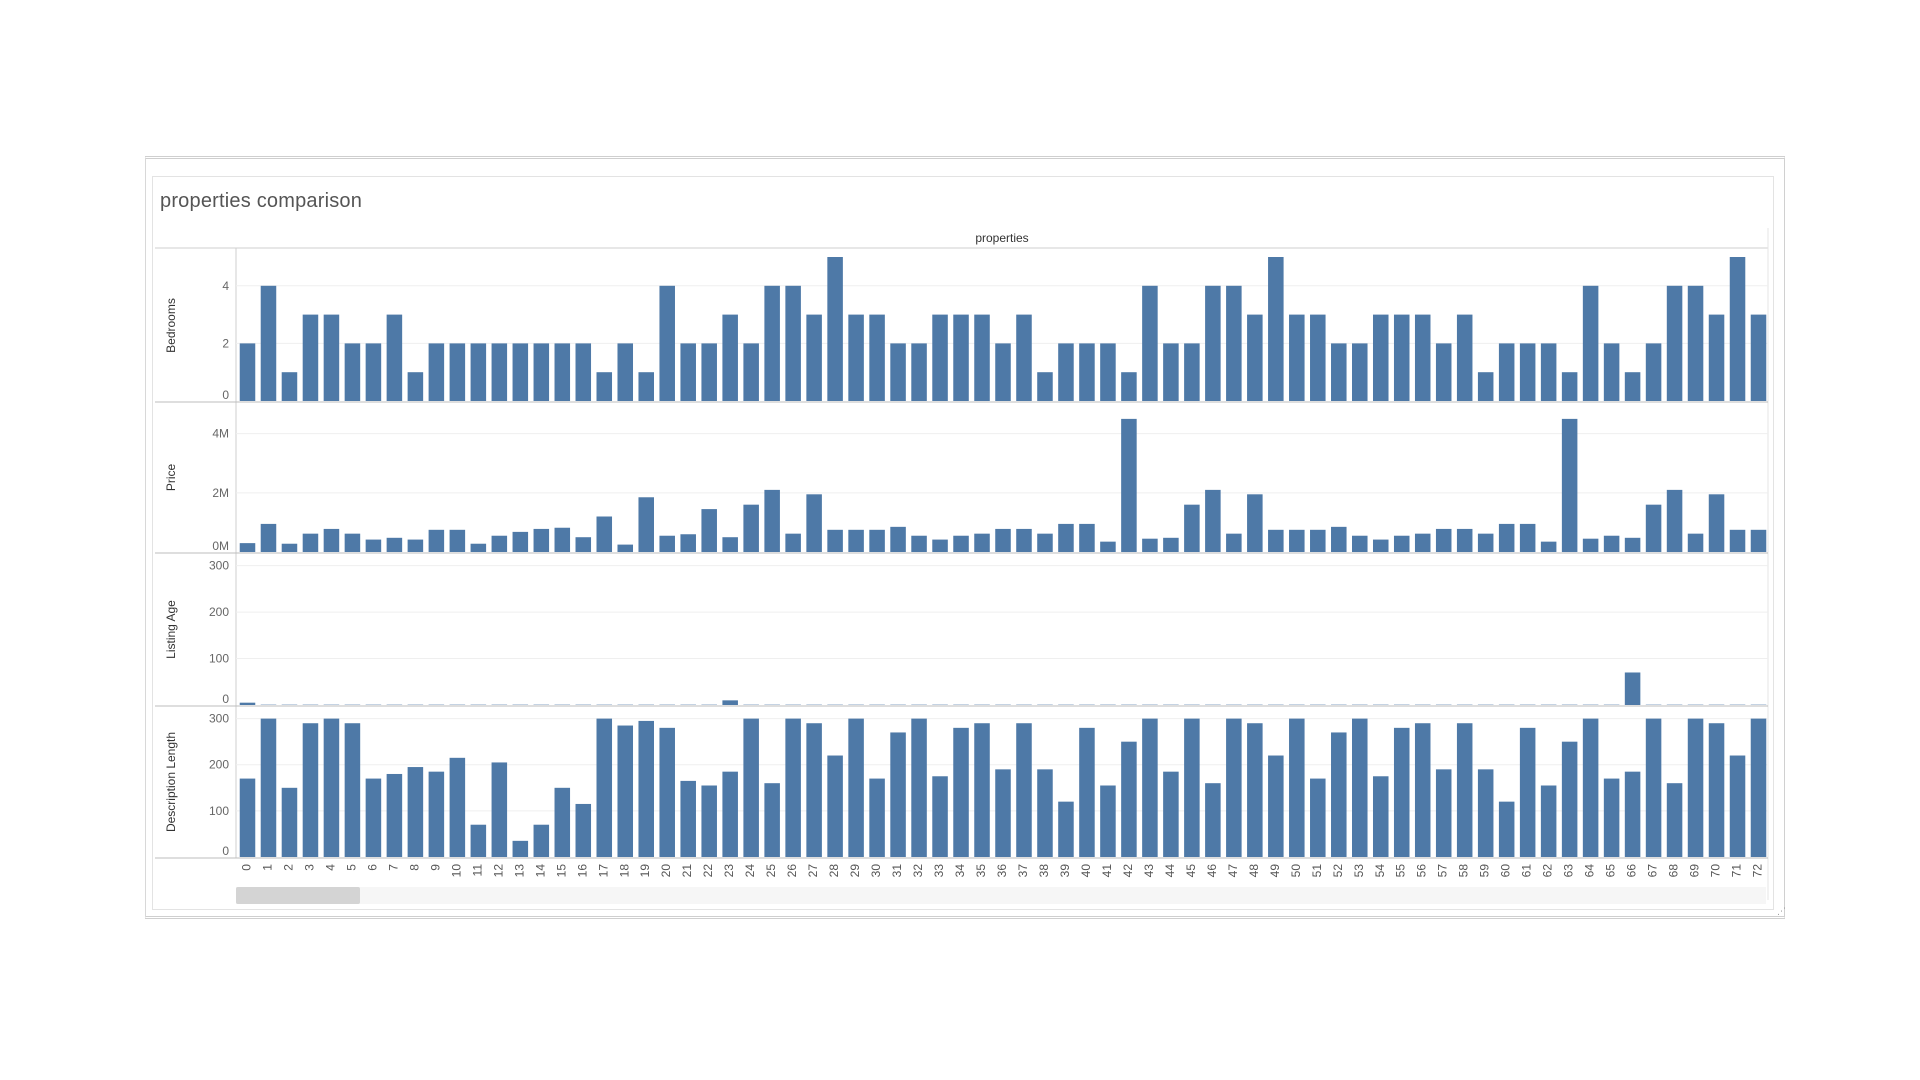 The image size is (1920, 1080). What do you see at coordinates (498, 871) in the screenshot?
I see `x-tick-label: 12` at bounding box center [498, 871].